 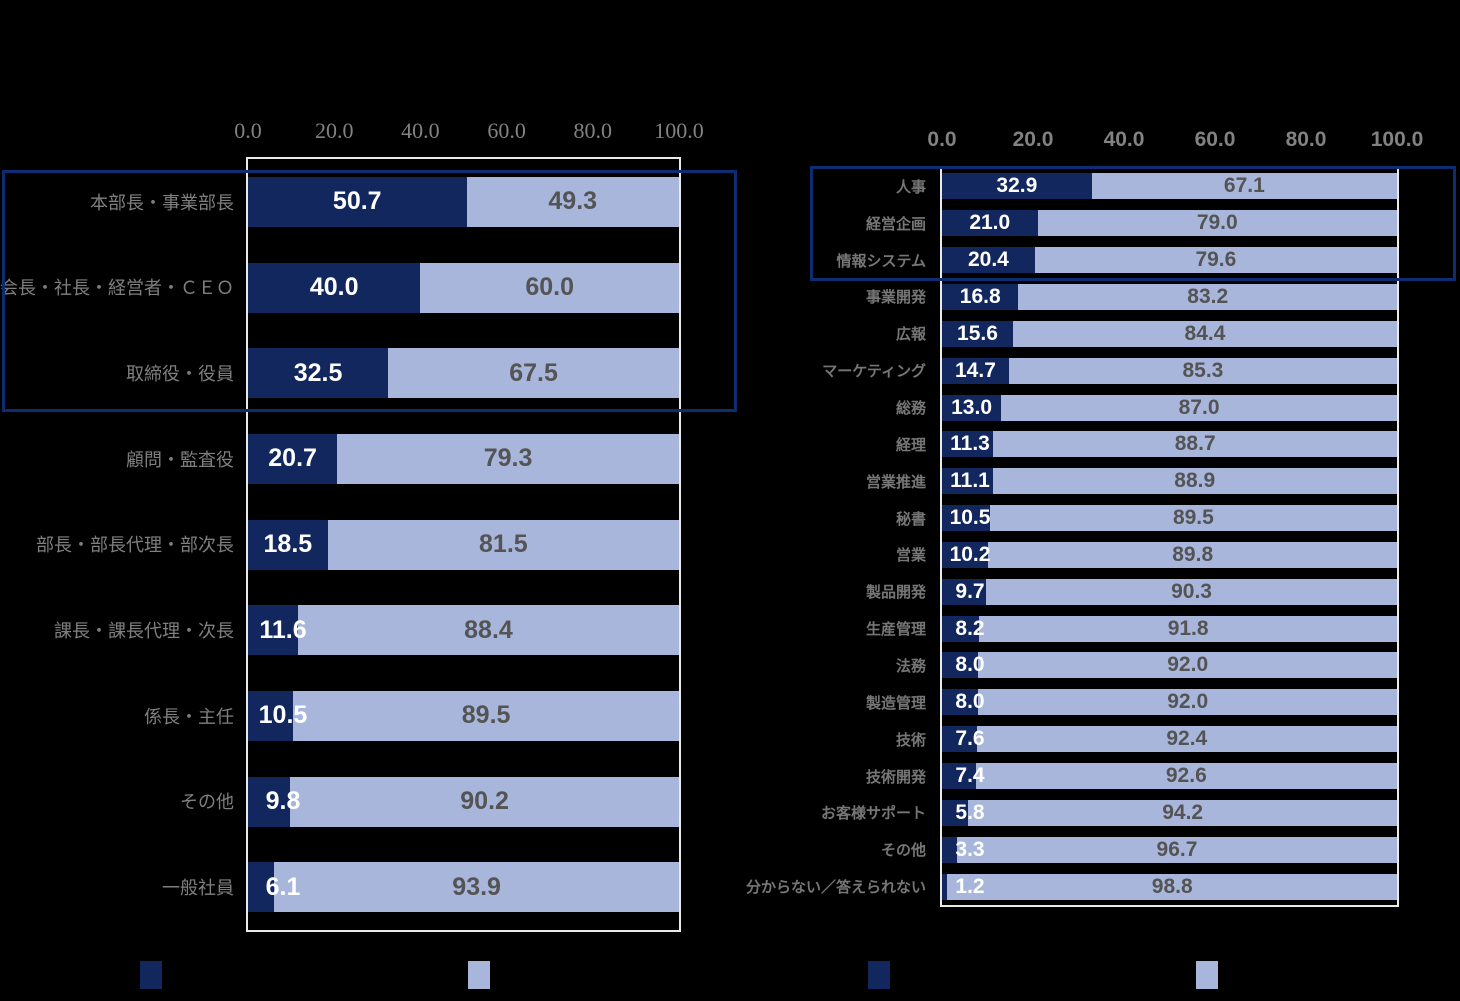 I want to click on category-label: 経理, so click(x=910, y=445).